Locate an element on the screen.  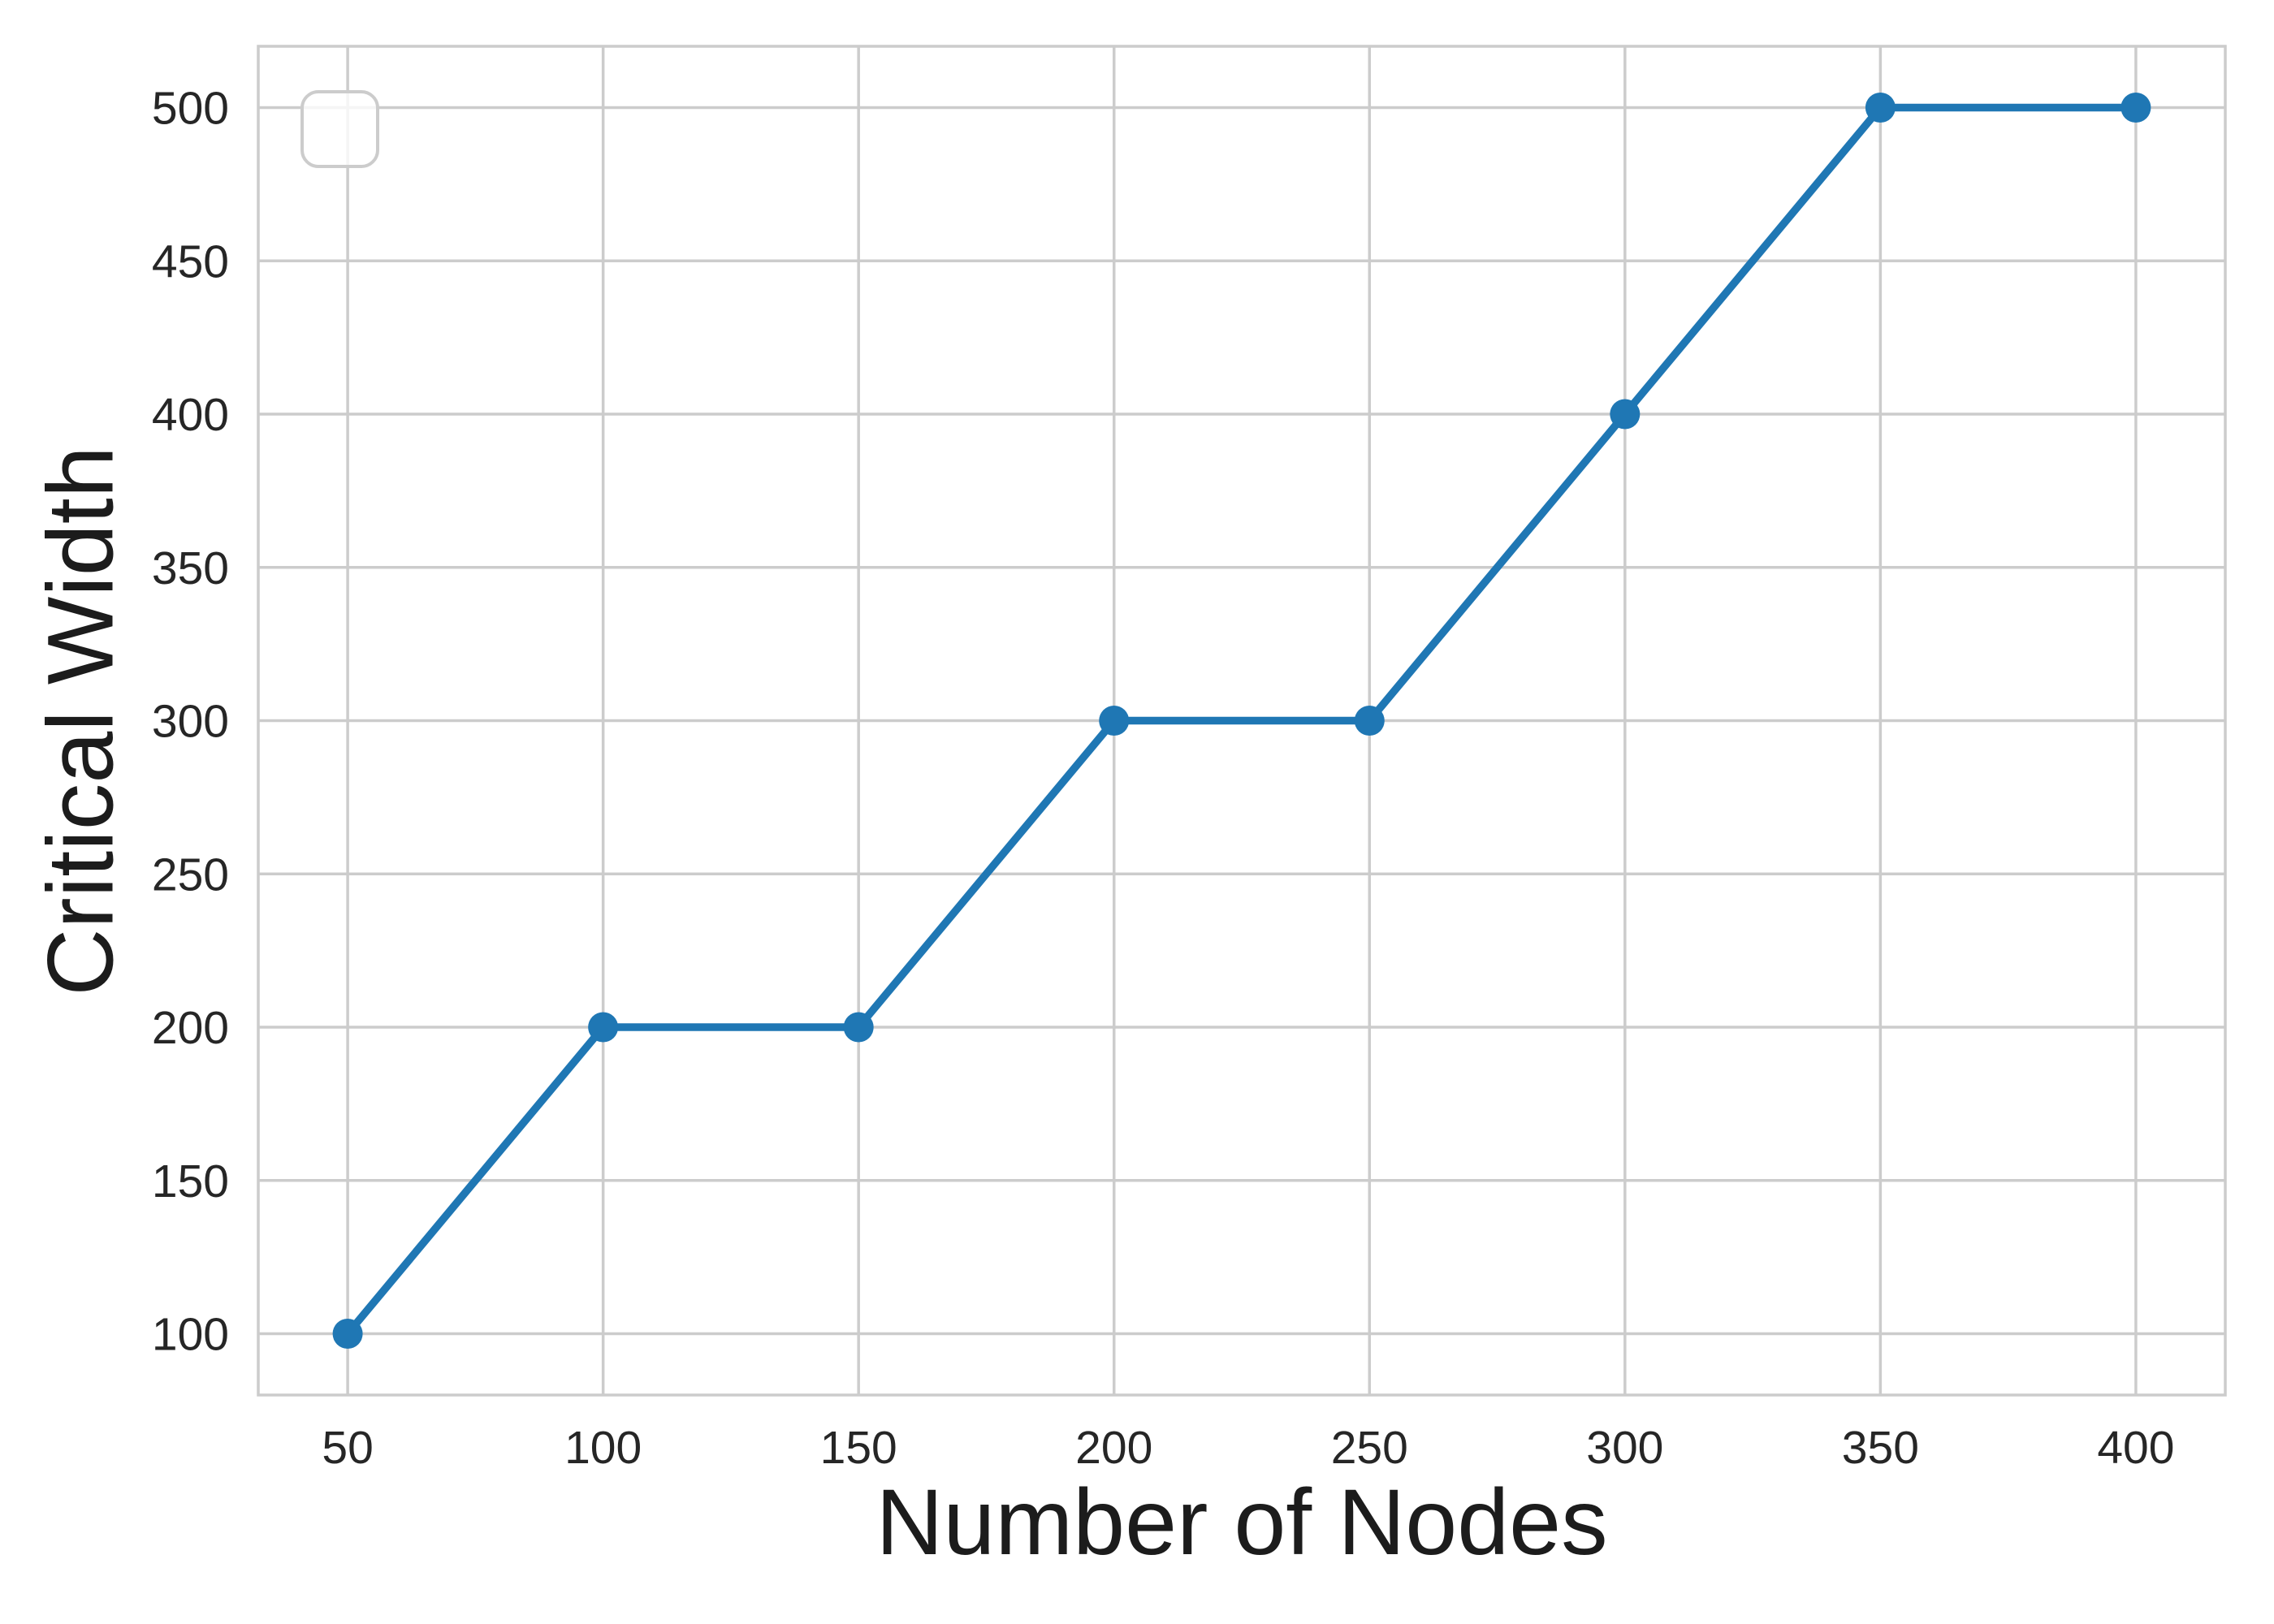
x-tick-label-150: 150 is located at coordinates (859, 1448).